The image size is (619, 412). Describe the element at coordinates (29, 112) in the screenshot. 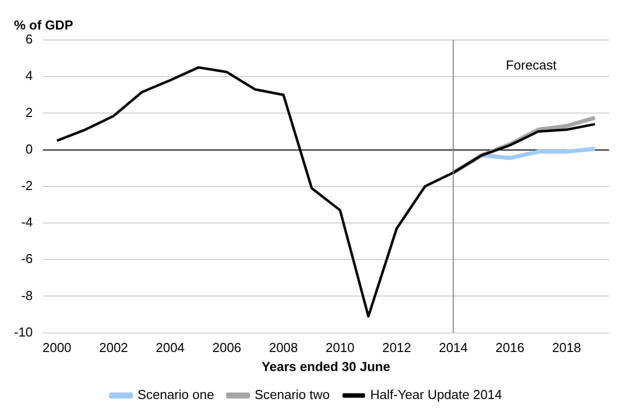

I see `y-tick-label: 2` at that location.